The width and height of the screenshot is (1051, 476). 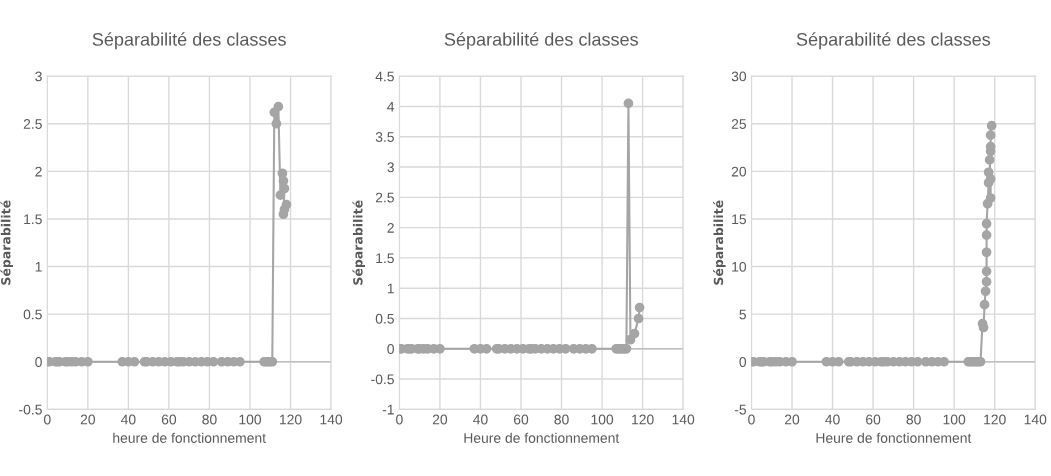 I want to click on y-tick-label: 3.5, so click(x=384, y=137).